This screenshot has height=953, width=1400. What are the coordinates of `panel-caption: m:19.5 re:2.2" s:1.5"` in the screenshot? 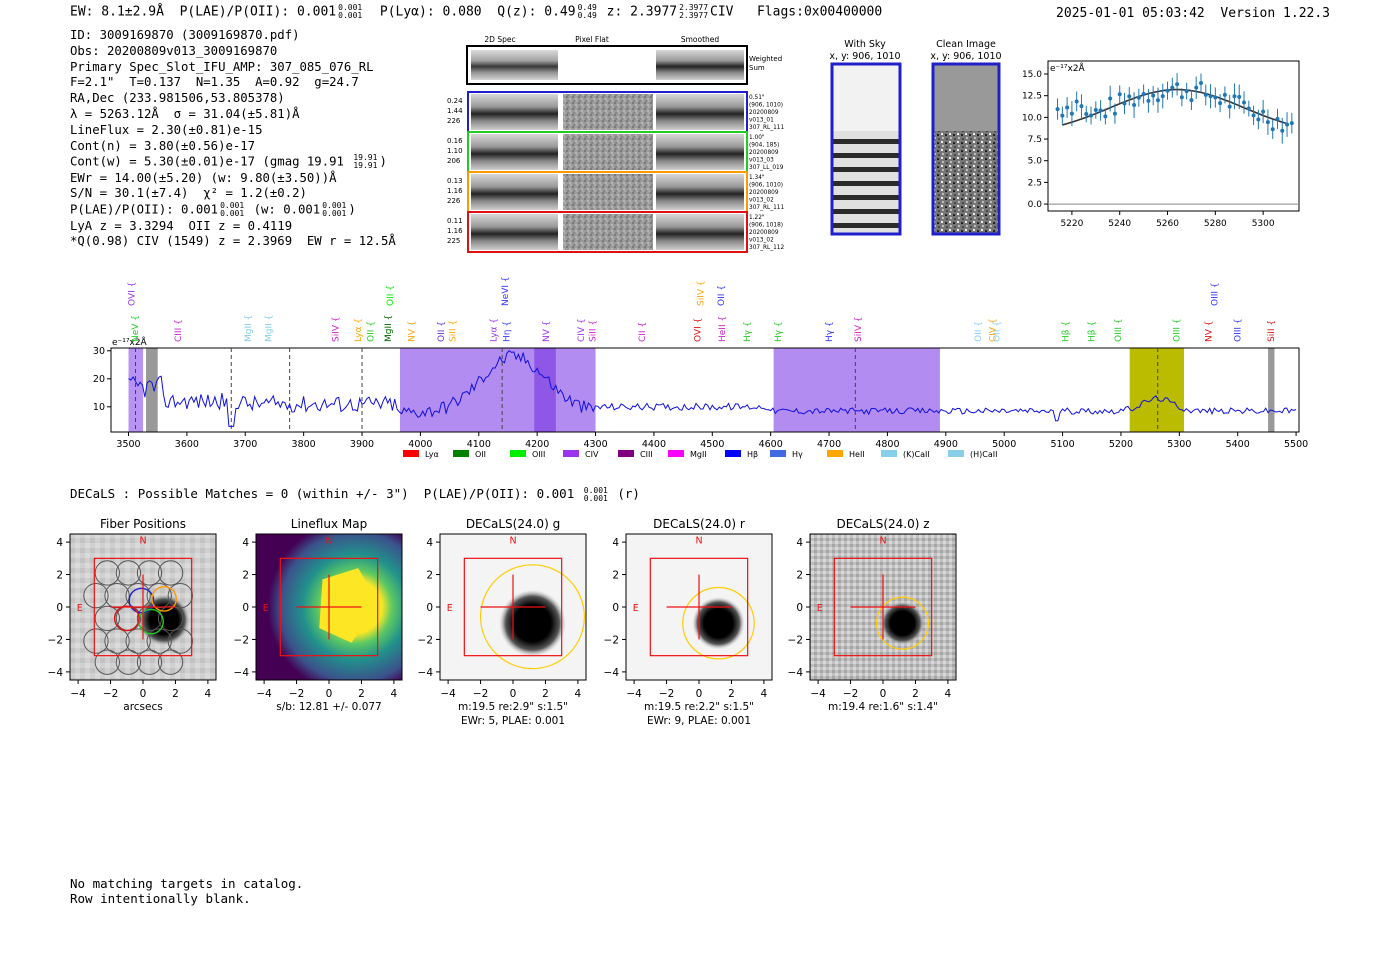 It's located at (699, 707).